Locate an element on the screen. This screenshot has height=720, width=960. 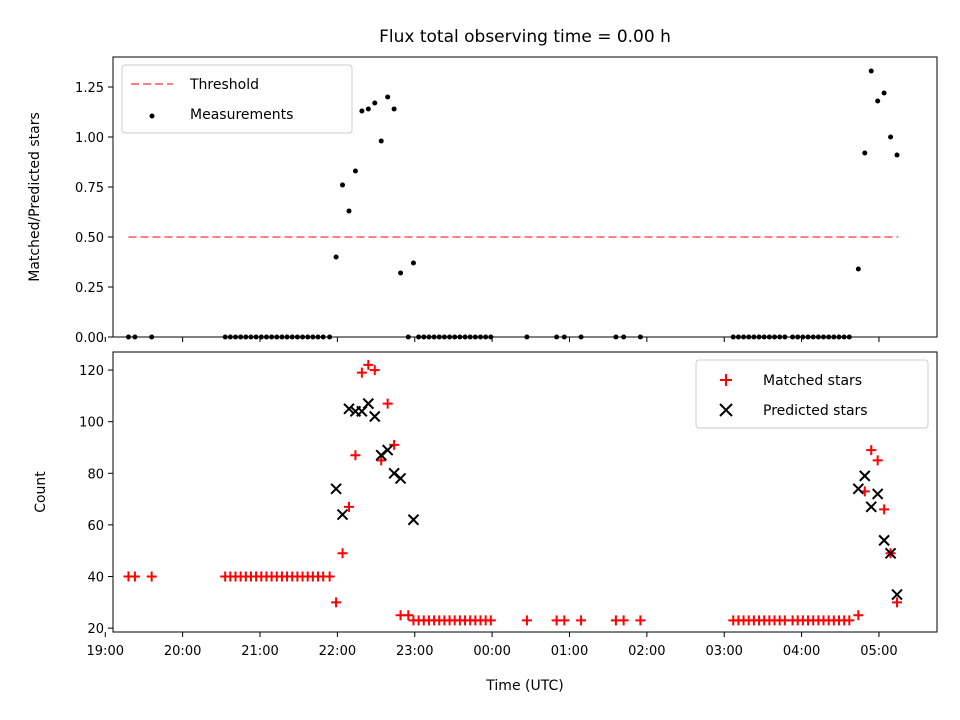
legend-measurements-swatch is located at coordinates (152, 116).